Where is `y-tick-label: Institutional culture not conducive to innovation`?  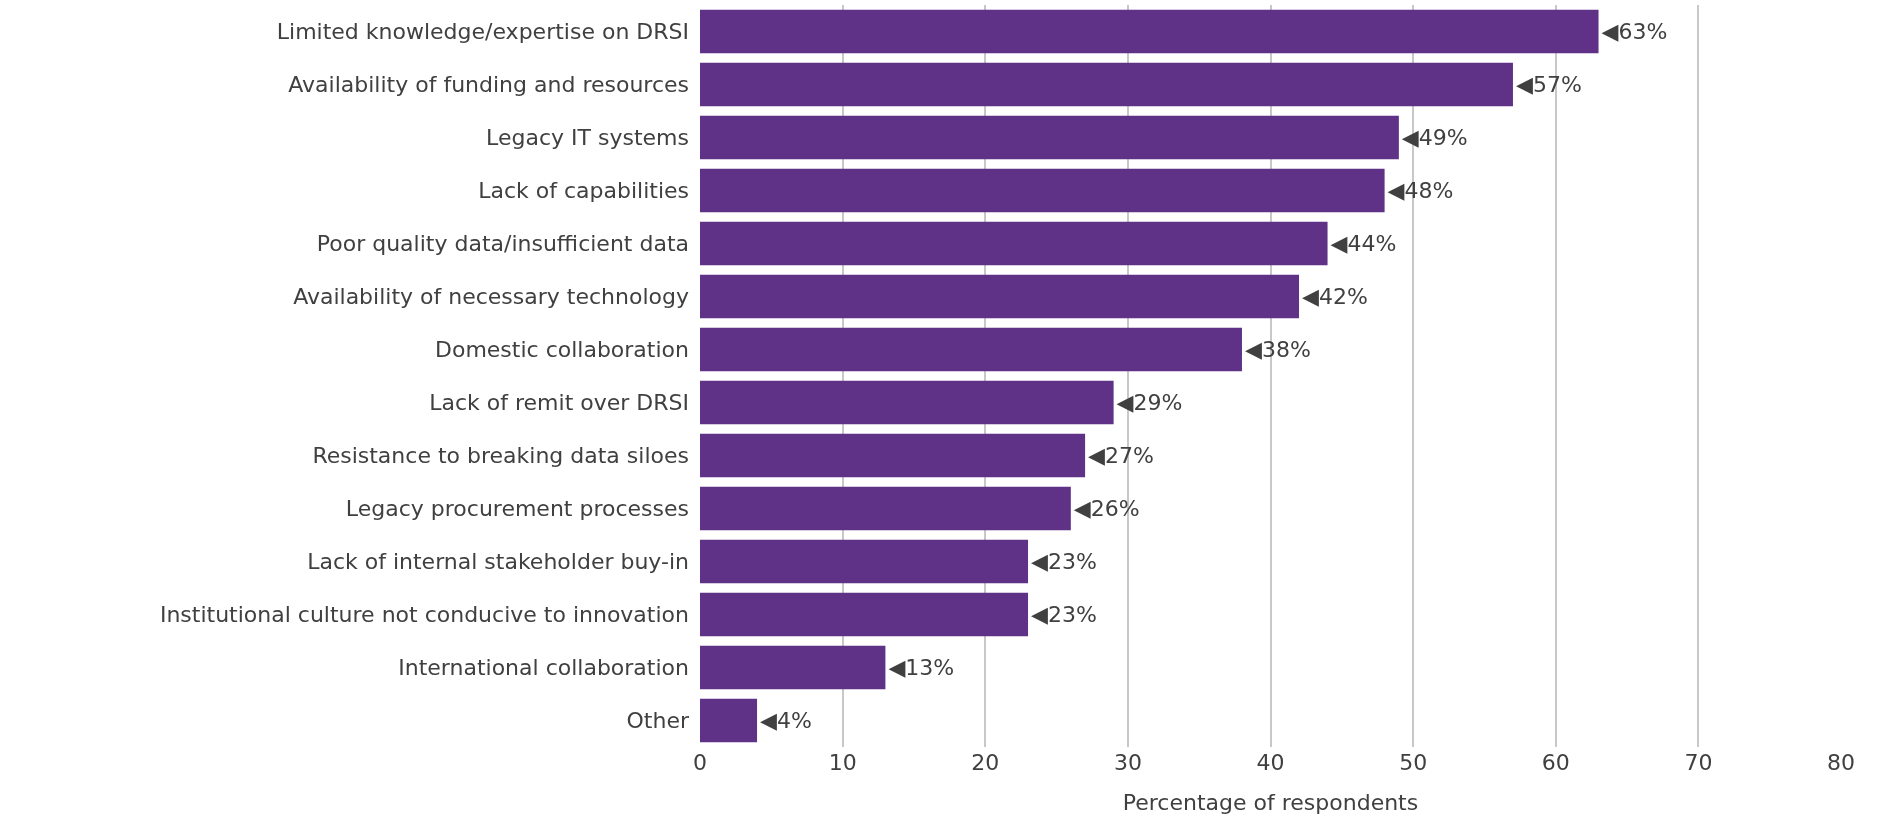
y-tick-label: Institutional culture not conducive to innovation is located at coordinates (424, 615).